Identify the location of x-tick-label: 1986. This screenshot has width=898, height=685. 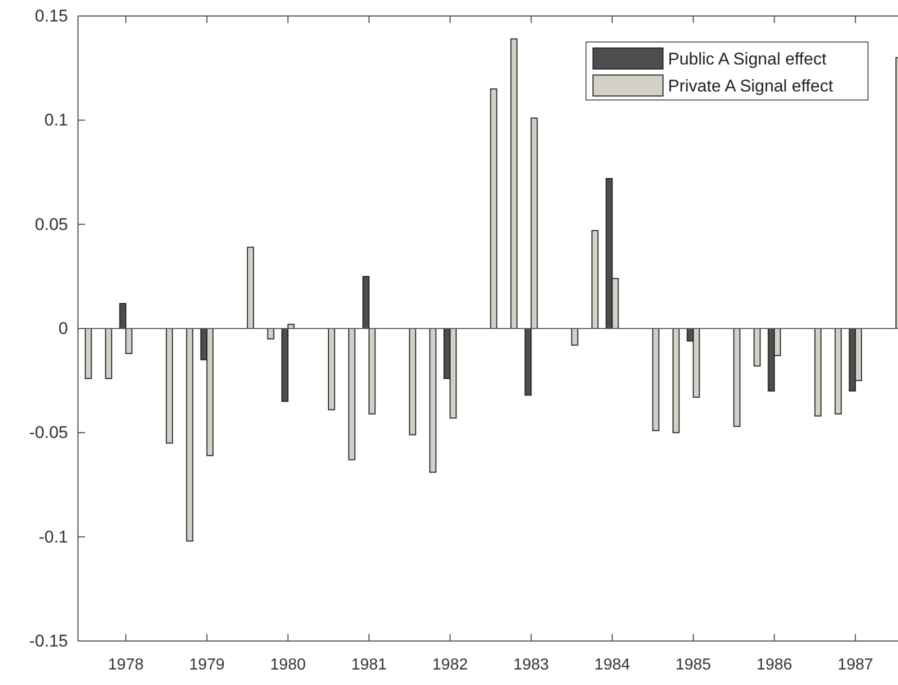
(774, 665).